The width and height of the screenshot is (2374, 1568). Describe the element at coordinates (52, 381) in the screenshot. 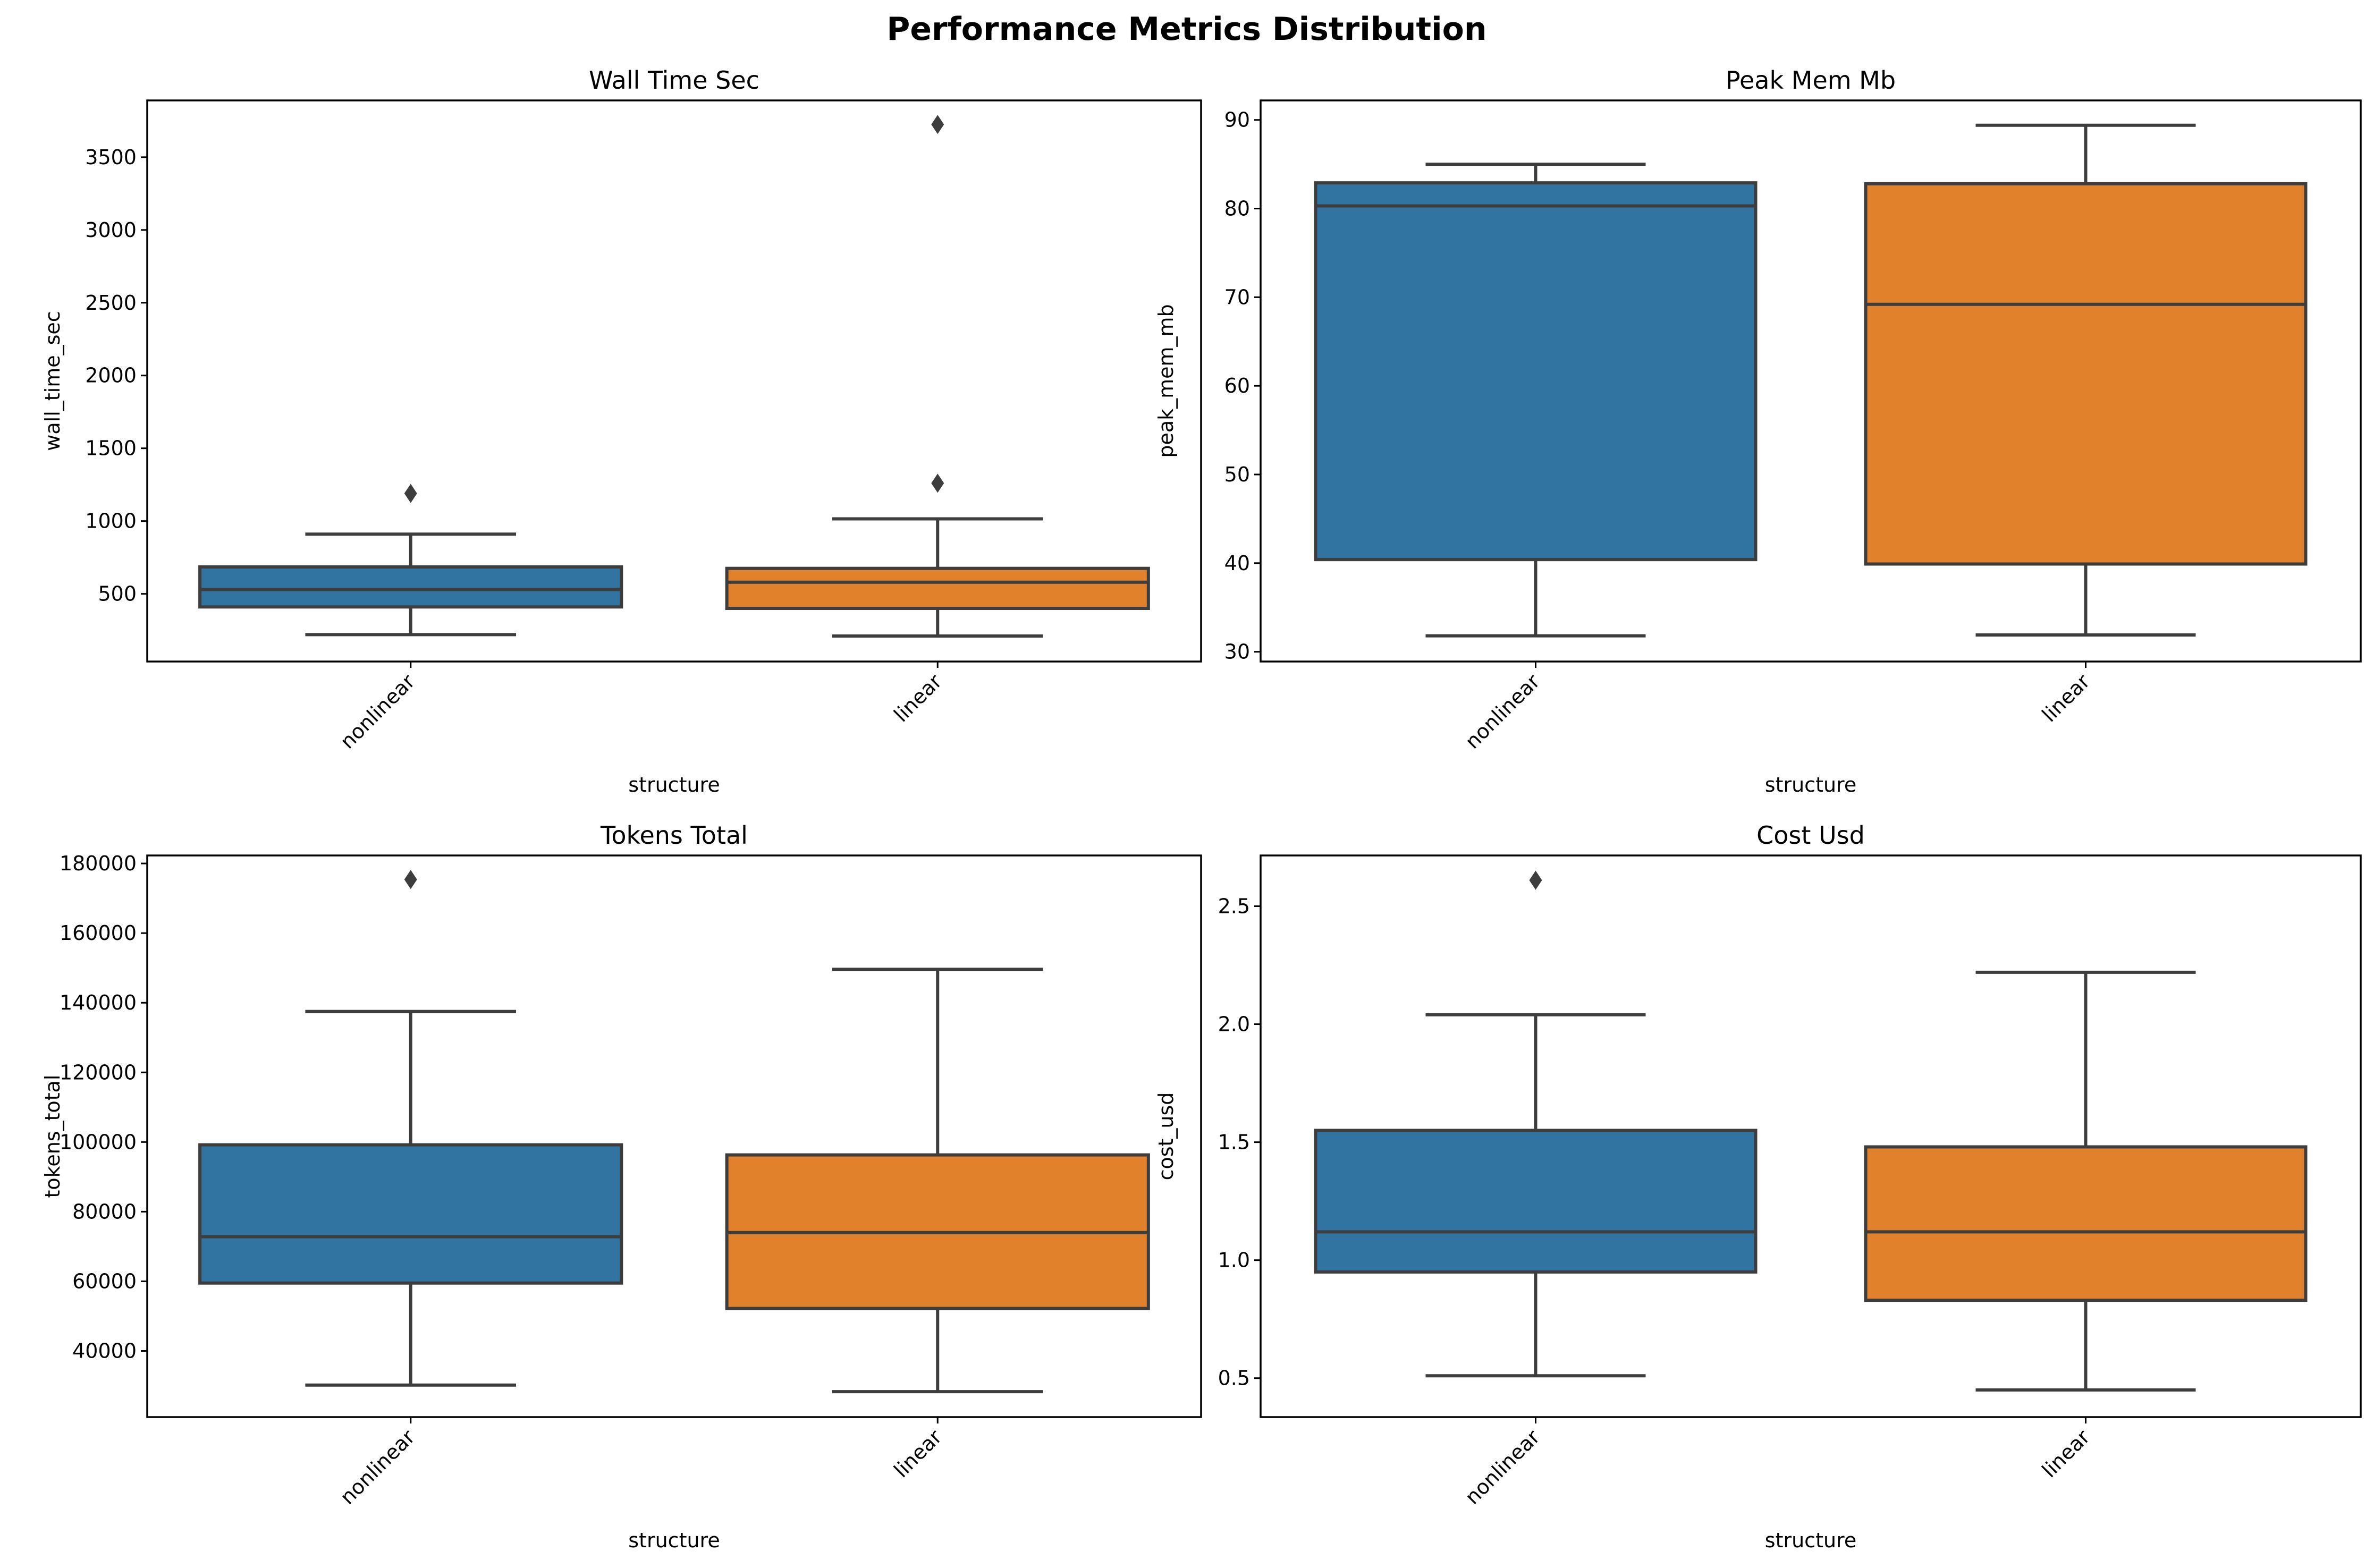

I see `y-axis-label: wall_time_sec` at that location.